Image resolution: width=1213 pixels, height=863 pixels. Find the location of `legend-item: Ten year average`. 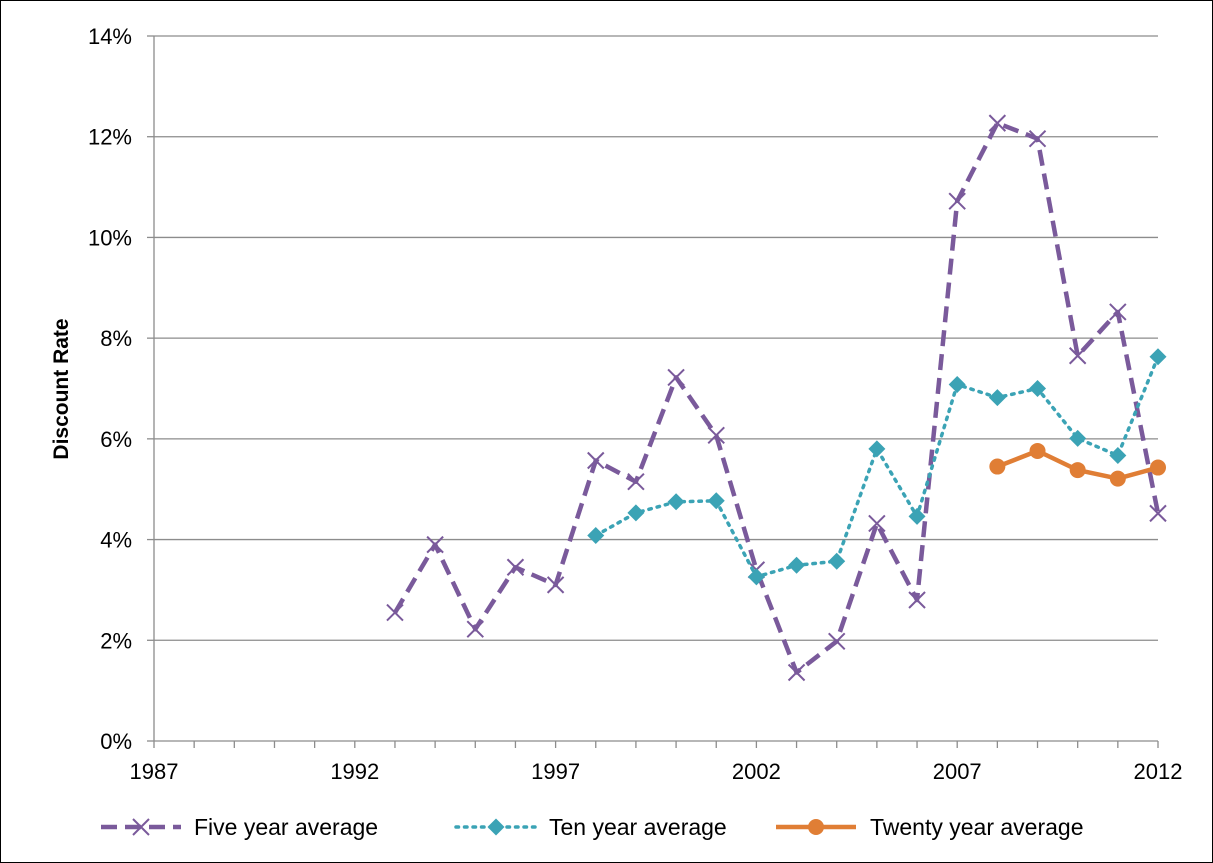

legend-item: Ten year average is located at coordinates (590, 827).